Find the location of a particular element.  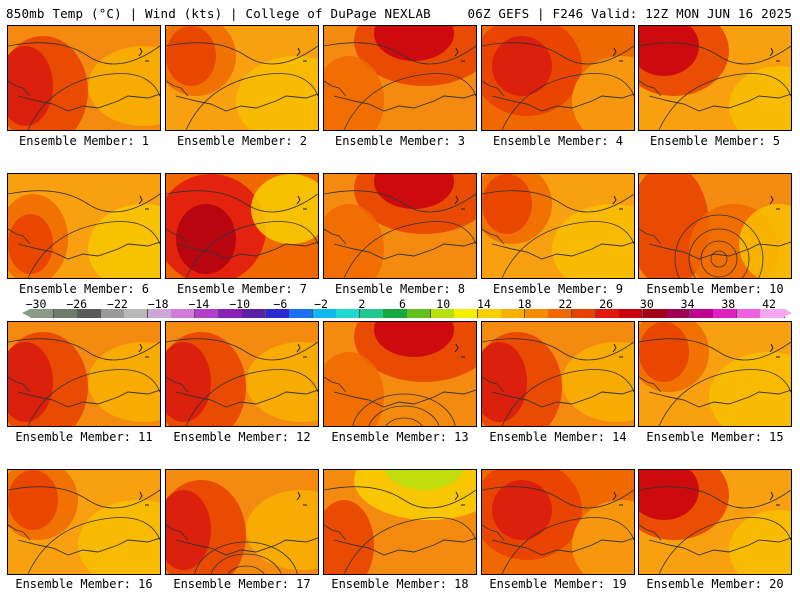

ensemble-member-label: Ensemble Member: 14 is located at coordinates (558, 437).